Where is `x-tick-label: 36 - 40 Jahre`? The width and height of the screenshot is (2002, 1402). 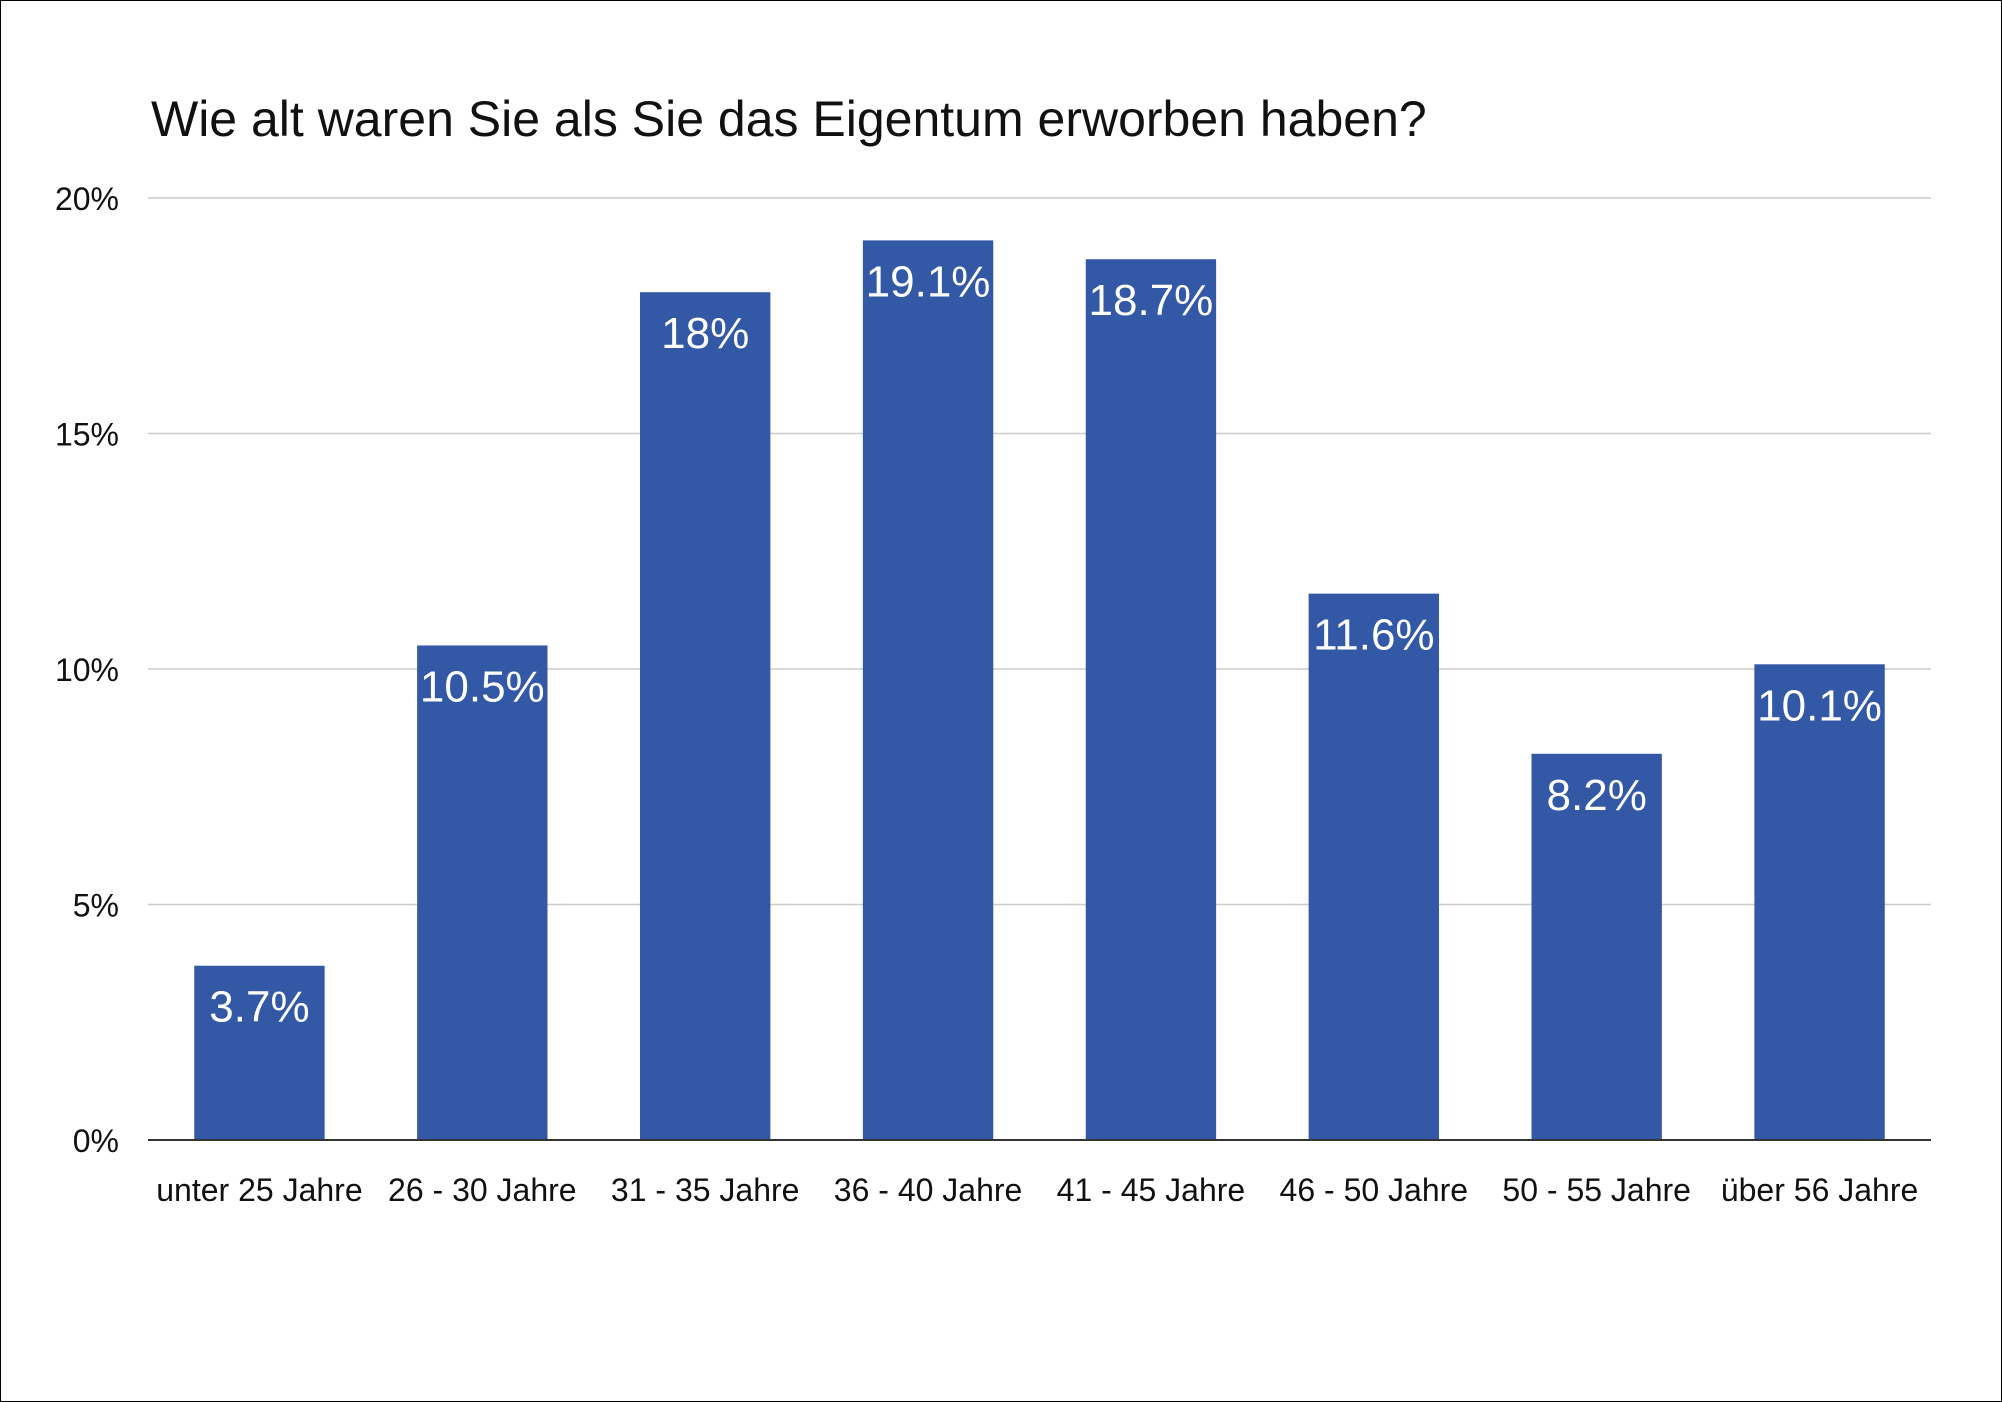
x-tick-label: 36 - 40 Jahre is located at coordinates (928, 1190).